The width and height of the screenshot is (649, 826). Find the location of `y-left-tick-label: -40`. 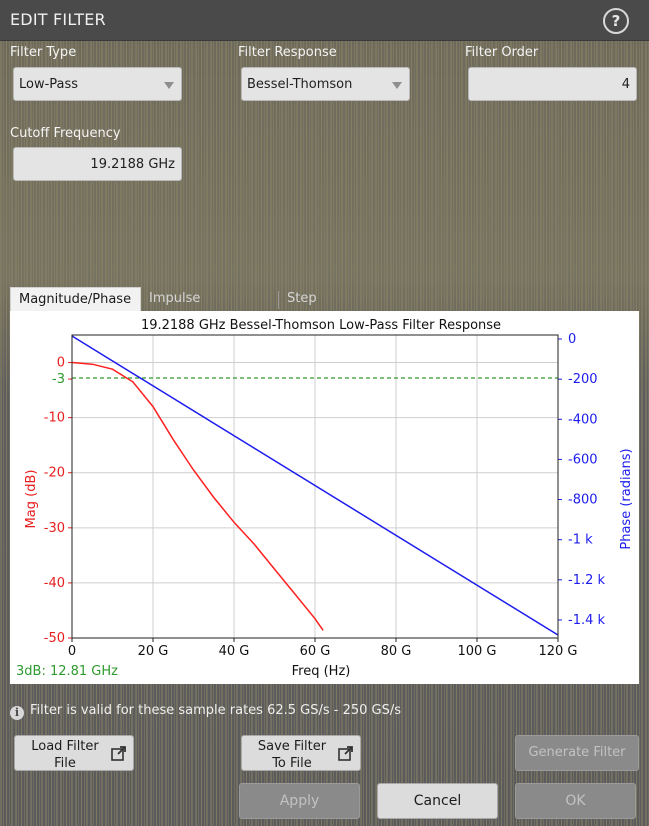

y-left-tick-label: -40 is located at coordinates (54, 583).